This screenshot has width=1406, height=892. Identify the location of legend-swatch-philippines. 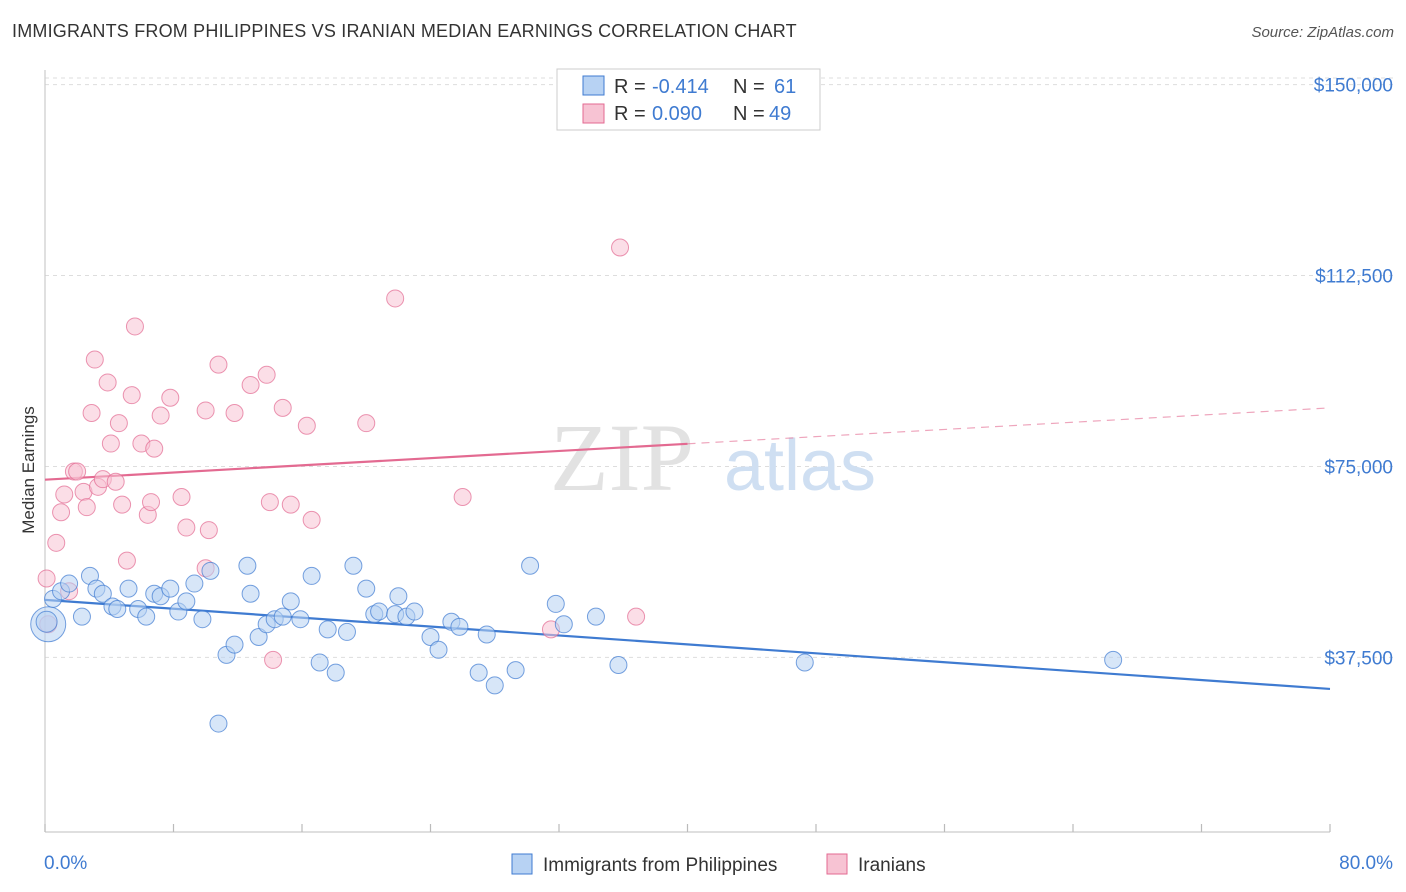
(522, 864).